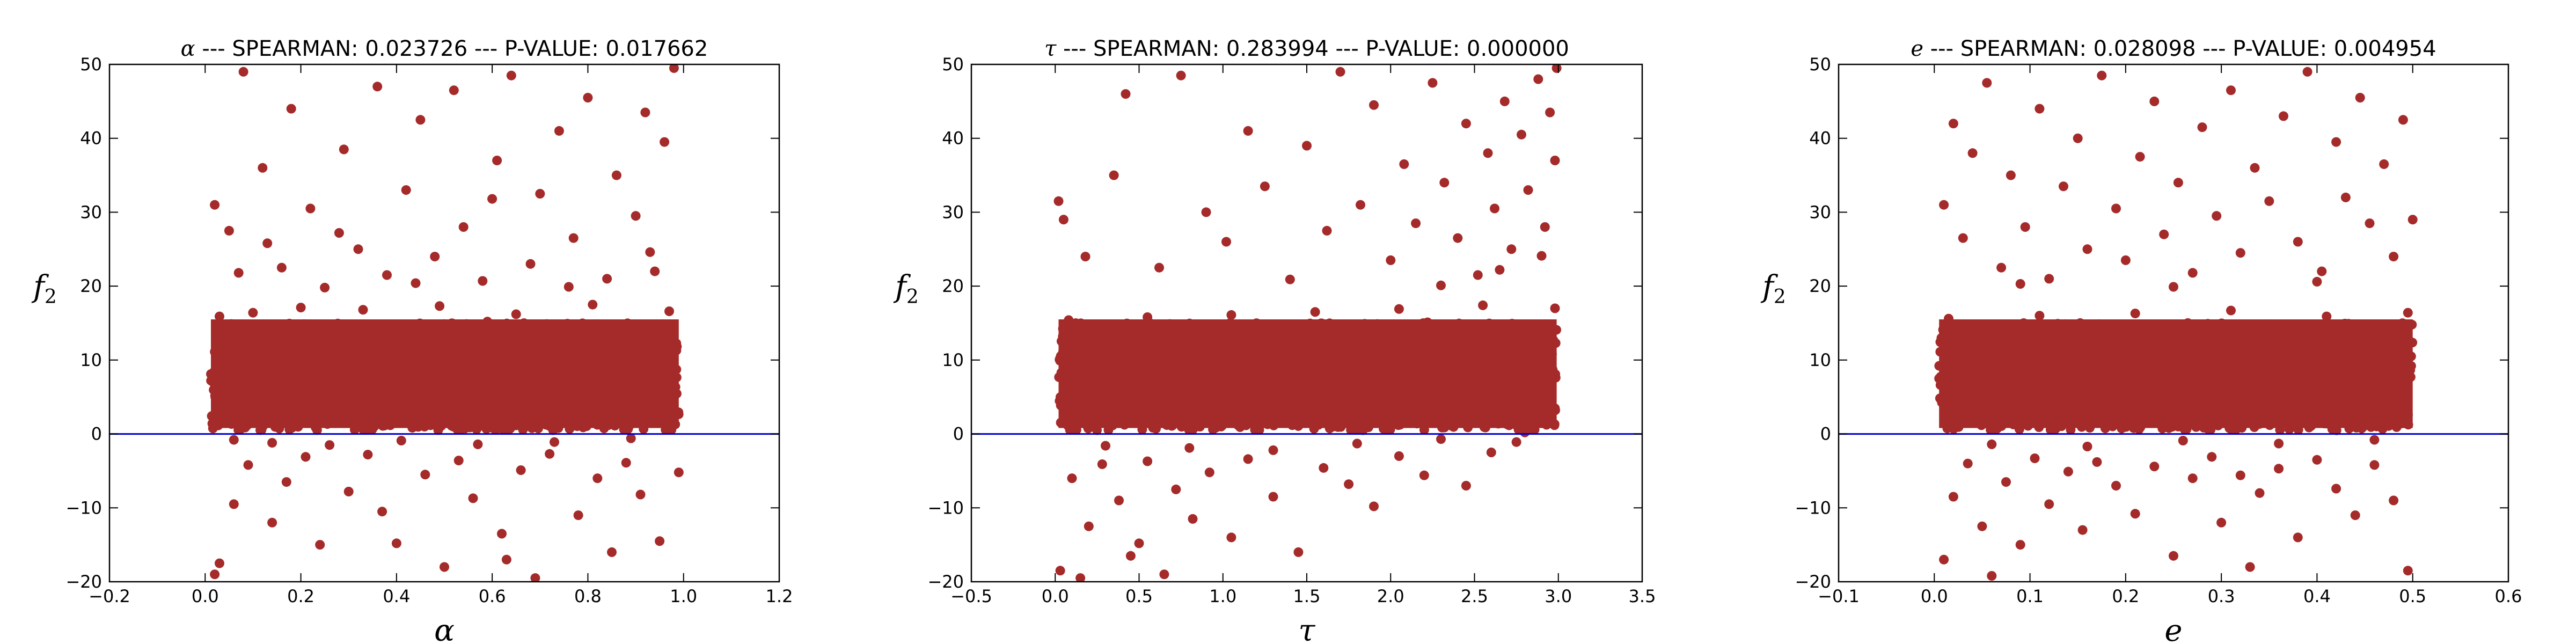 This screenshot has height=644, width=2576. Describe the element at coordinates (51, 297) in the screenshot. I see `y-axis-label-subscript: 2` at that location.